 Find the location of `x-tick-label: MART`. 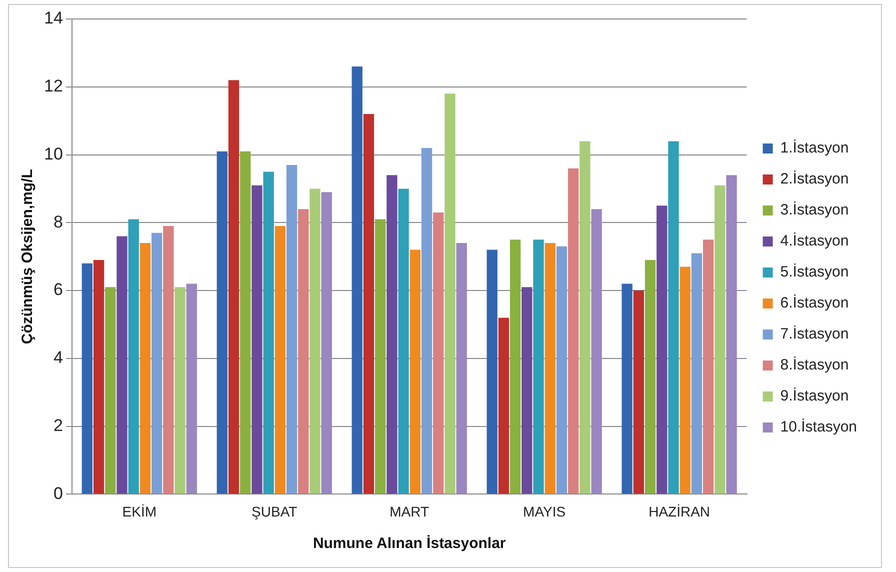

x-tick-label: MART is located at coordinates (410, 511).